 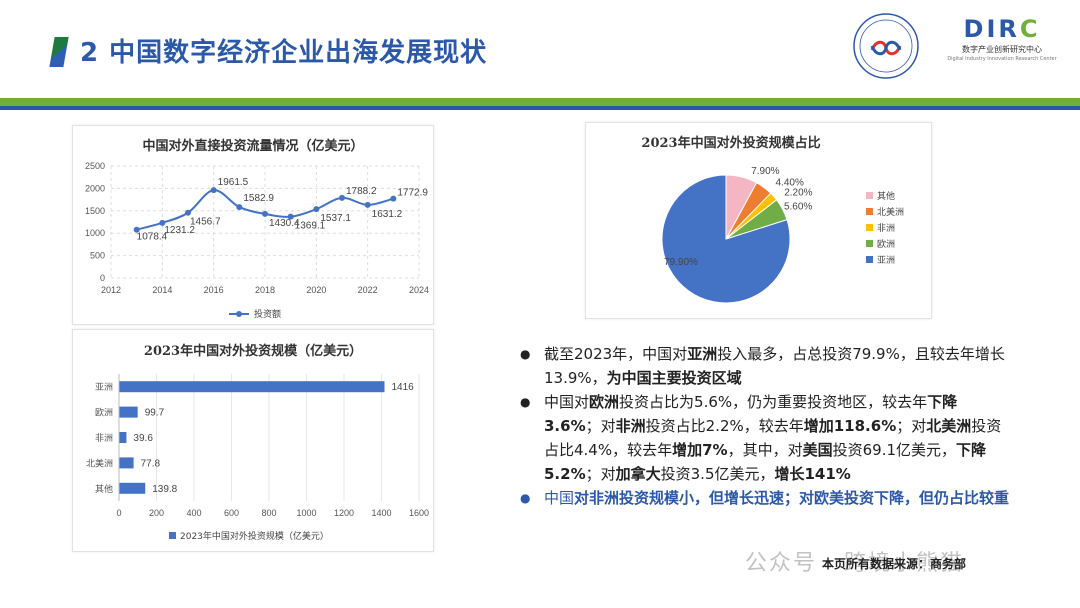 What do you see at coordinates (111, 290) in the screenshot?
I see `line-x-tick: 2012` at bounding box center [111, 290].